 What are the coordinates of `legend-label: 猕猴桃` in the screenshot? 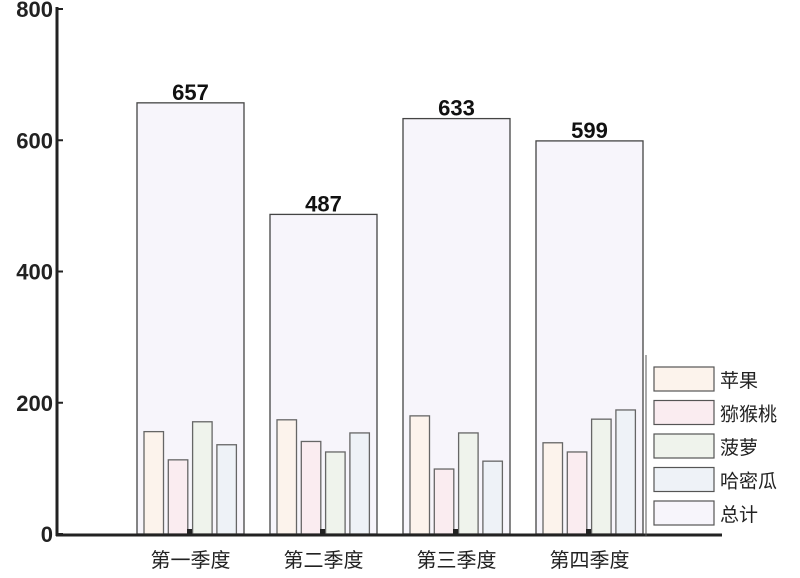 It's located at (748, 415).